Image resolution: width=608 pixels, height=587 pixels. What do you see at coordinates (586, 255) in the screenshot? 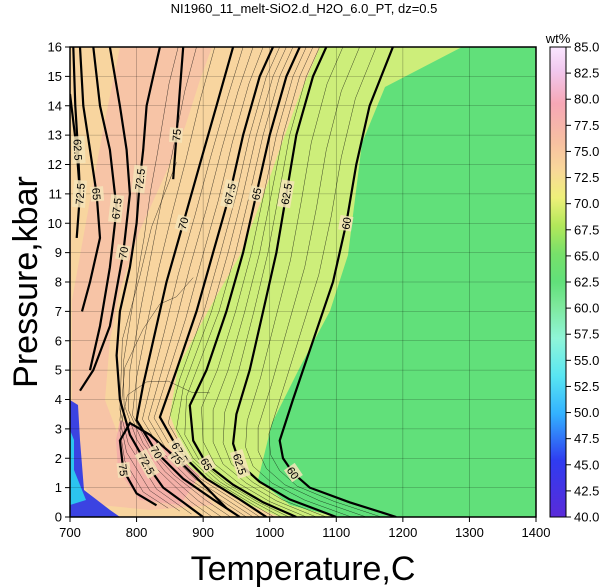
I see `colorbar-tick-label: 65.0` at bounding box center [586, 255].